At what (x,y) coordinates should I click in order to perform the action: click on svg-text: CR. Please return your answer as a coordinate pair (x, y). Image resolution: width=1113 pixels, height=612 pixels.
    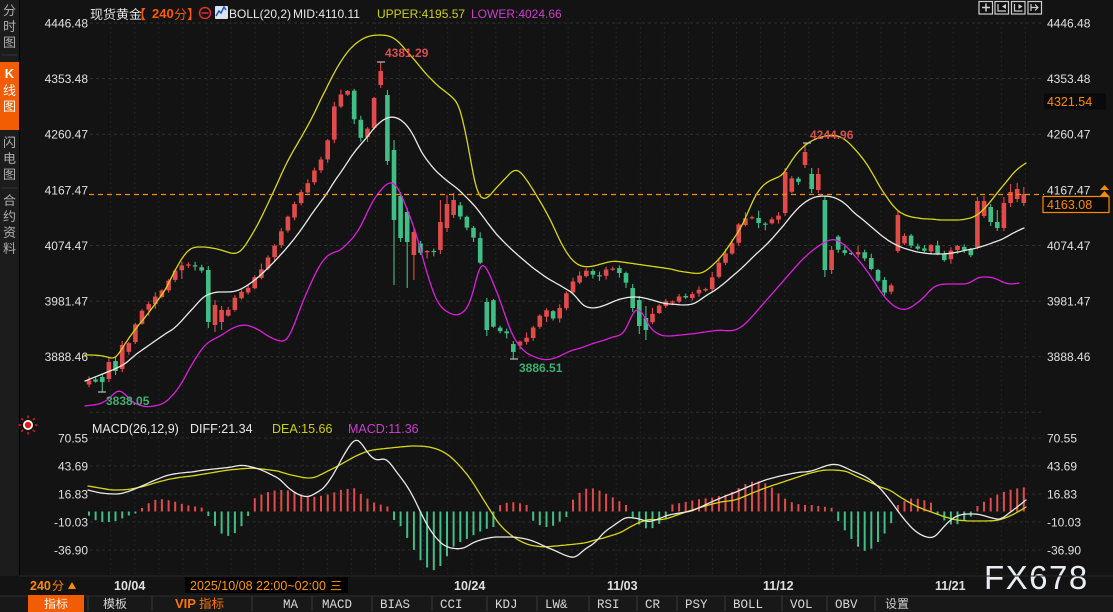
    Looking at the image, I should click on (653, 605).